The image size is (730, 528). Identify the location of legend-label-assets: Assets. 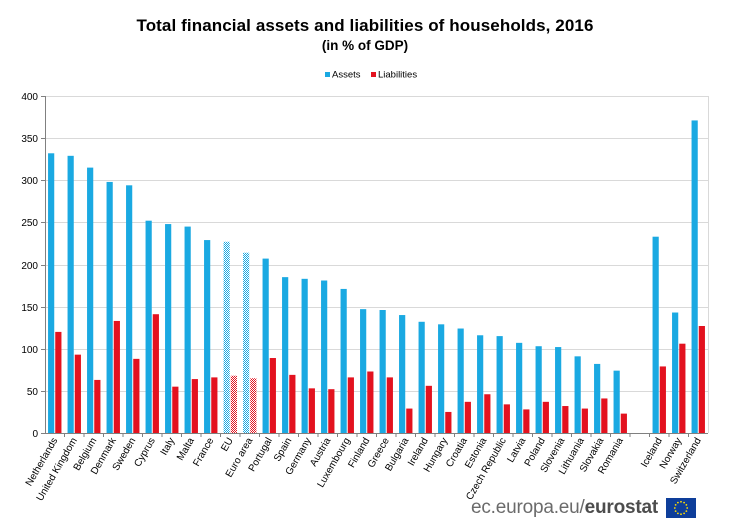
(346, 75).